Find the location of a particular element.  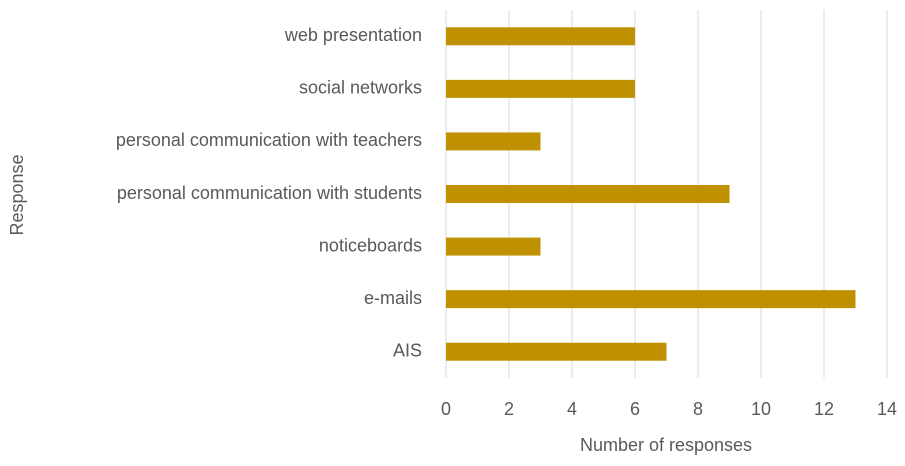

x-tick-label: 14 is located at coordinates (887, 409).